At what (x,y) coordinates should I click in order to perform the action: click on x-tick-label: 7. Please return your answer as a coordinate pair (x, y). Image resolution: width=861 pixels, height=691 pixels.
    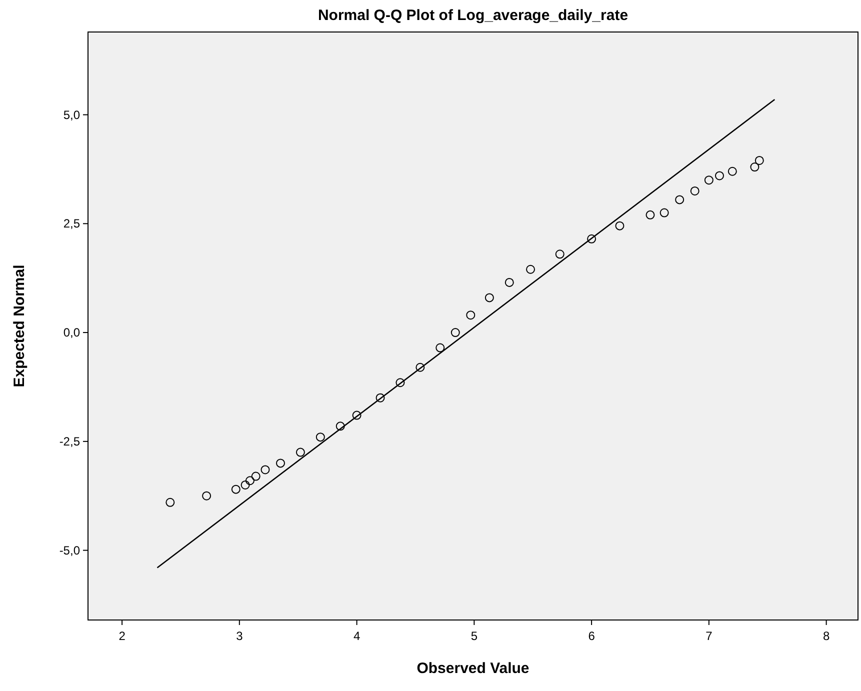
    Looking at the image, I should click on (709, 636).